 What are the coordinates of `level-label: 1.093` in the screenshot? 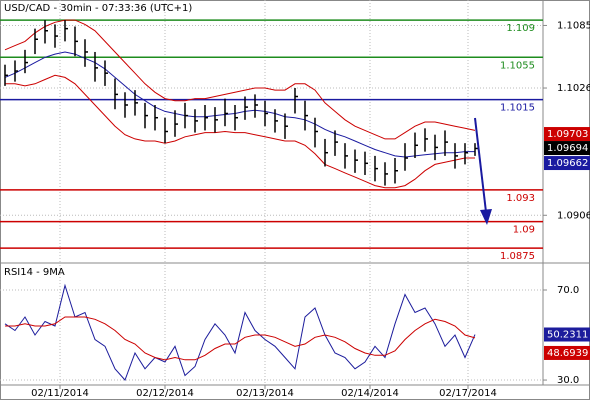 It's located at (520, 198).